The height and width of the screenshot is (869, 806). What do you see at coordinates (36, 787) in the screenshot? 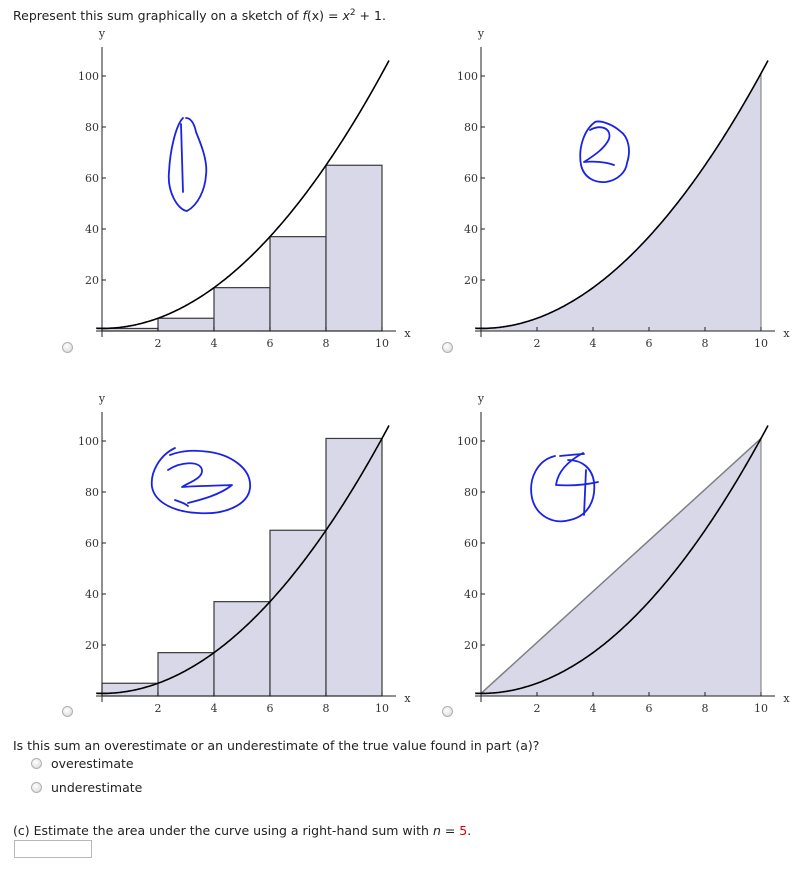
I see `underestimate-radio` at bounding box center [36, 787].